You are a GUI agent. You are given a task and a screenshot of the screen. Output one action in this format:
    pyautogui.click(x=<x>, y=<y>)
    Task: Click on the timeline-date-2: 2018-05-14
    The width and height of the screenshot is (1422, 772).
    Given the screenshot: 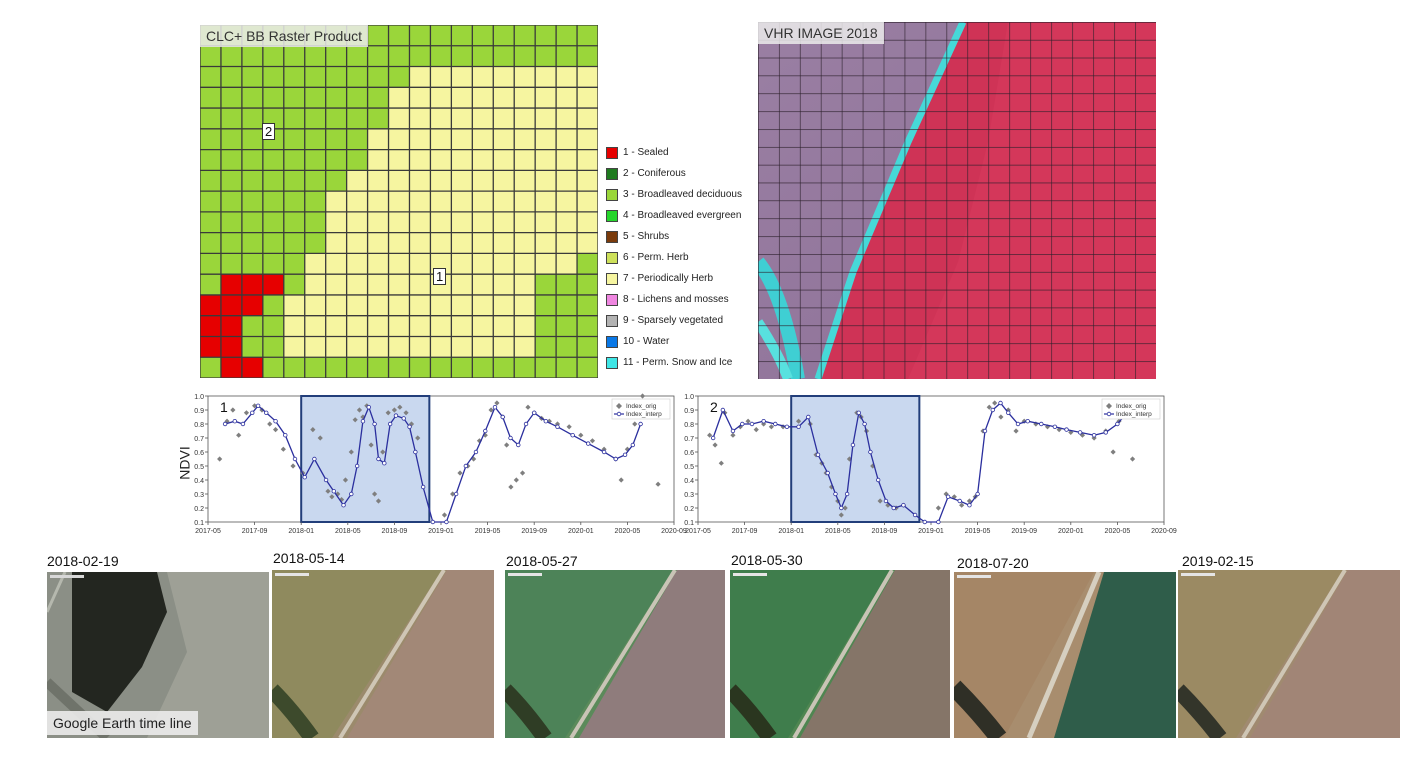 What is the action you would take?
    pyautogui.click(x=309, y=558)
    